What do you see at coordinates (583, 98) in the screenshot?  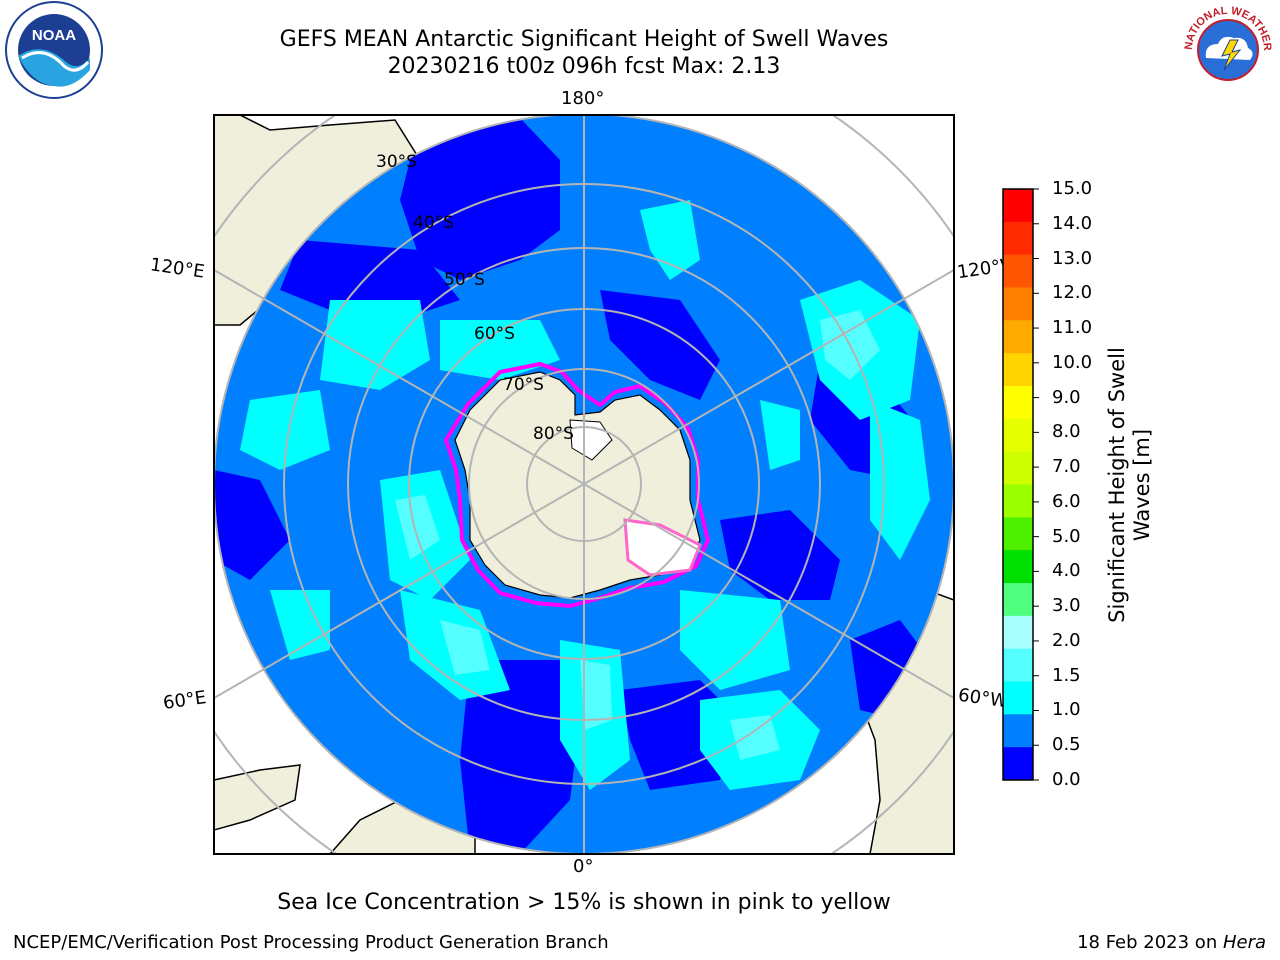 I see `lon-label-180: 180°` at bounding box center [583, 98].